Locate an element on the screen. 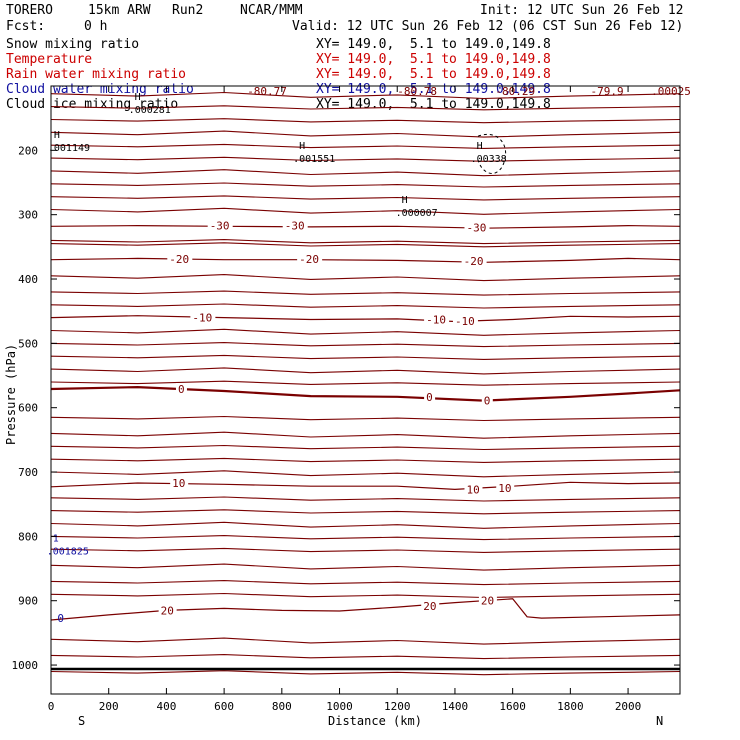  extremum-value: .001825 is located at coordinates (68, 552).